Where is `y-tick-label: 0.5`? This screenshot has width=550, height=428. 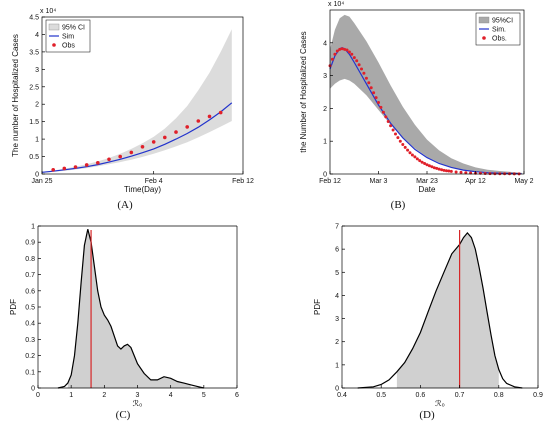 y-tick-label: 0.5 is located at coordinates (34, 157).